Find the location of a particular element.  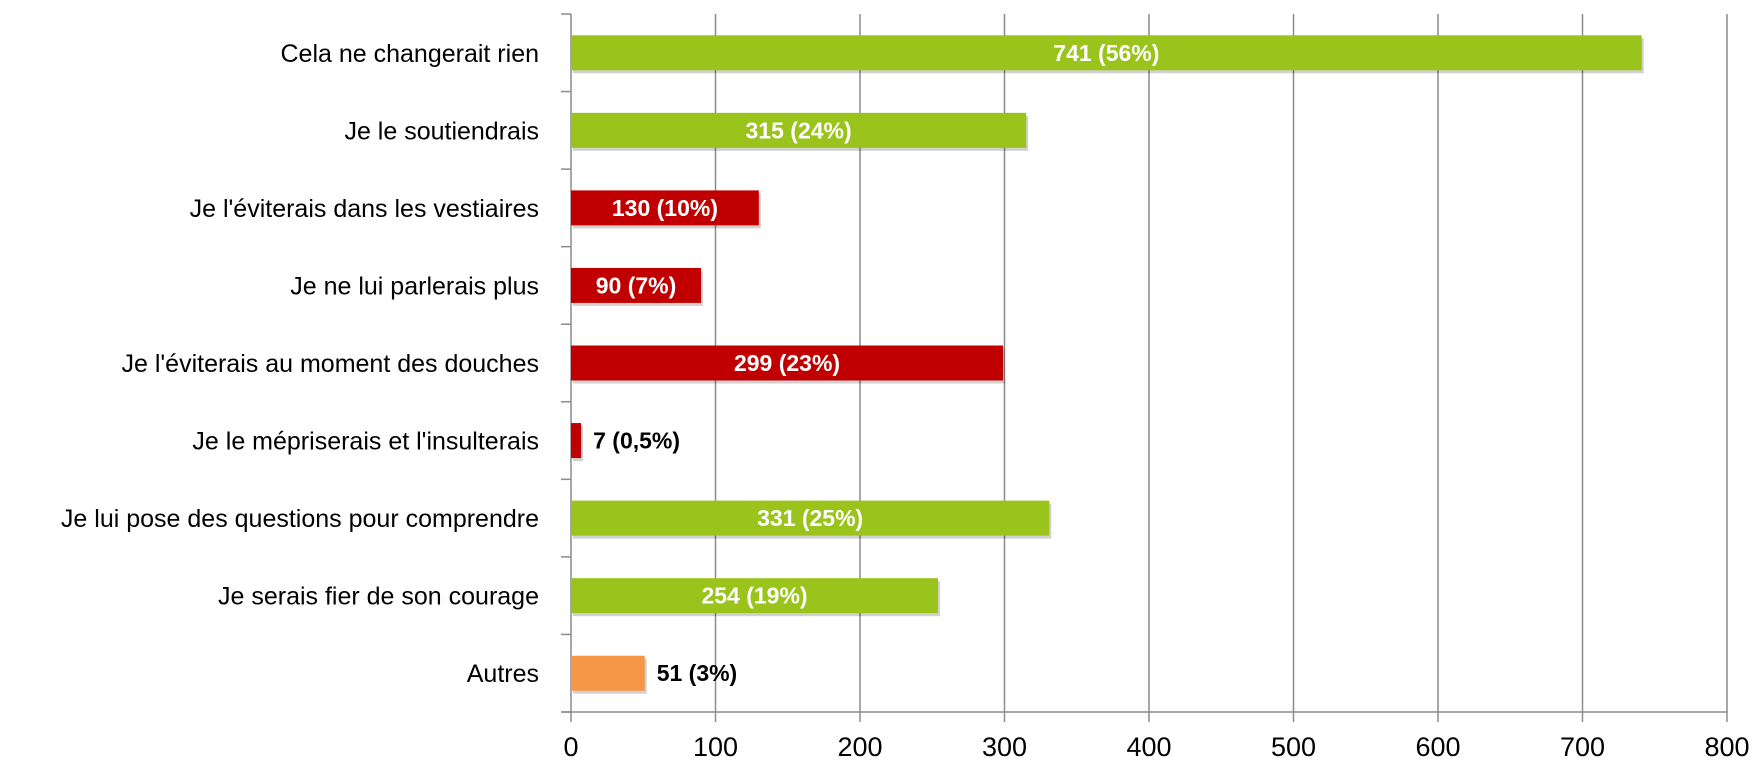

category-label: Je l'éviterais dans les vestiaires is located at coordinates (364, 209).